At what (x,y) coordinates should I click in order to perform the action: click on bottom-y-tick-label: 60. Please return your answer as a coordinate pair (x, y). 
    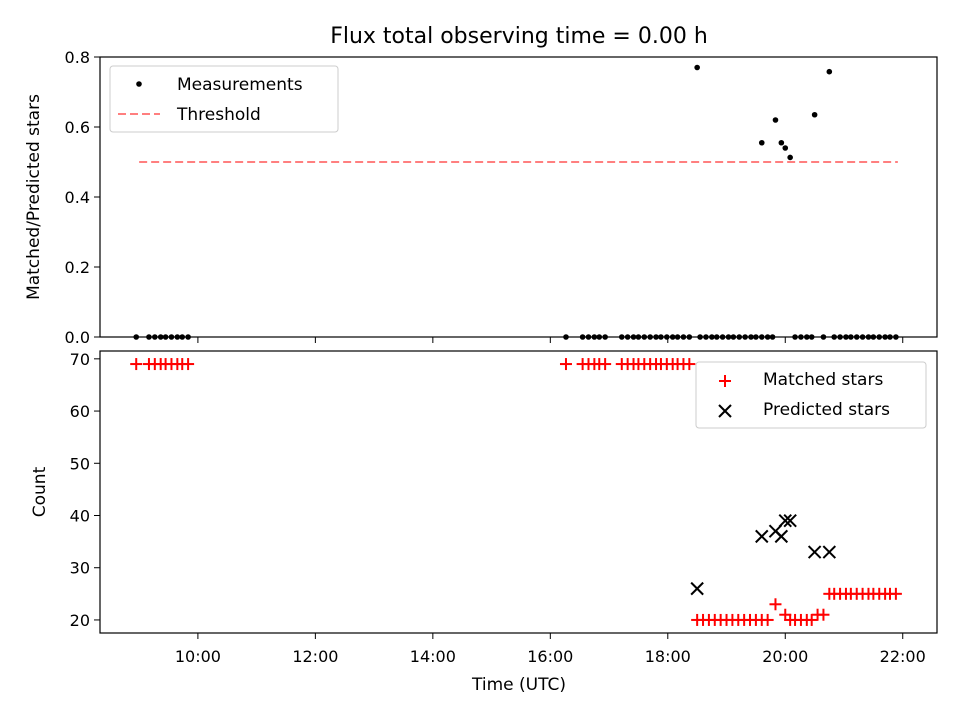
    Looking at the image, I should click on (80, 411).